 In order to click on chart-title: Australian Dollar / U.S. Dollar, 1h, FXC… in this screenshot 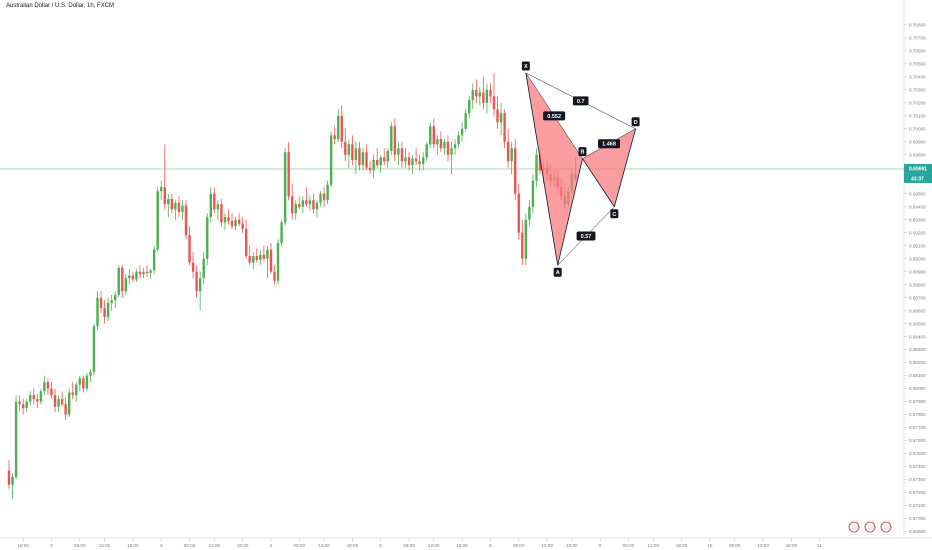, I will do `click(60, 6)`.